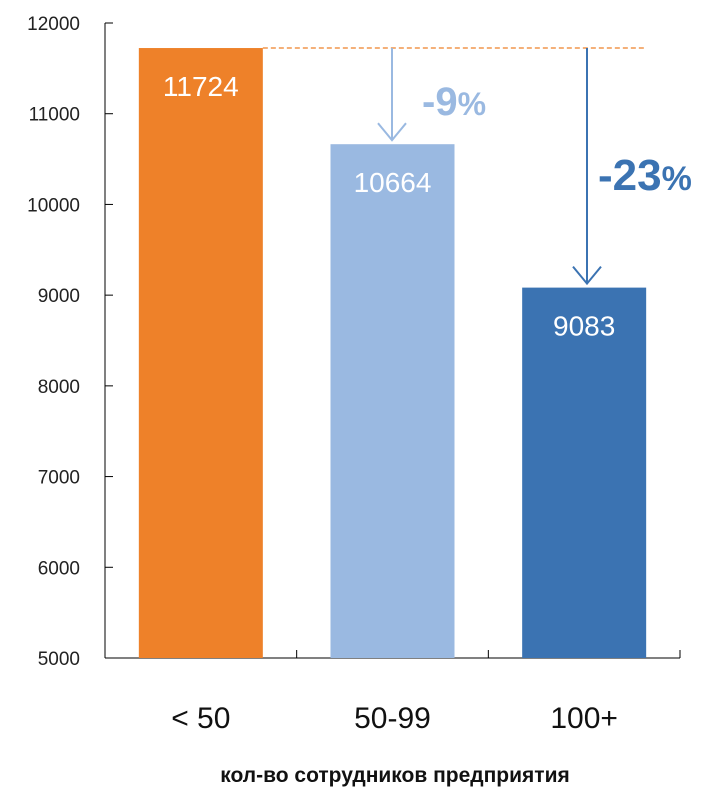 This screenshot has width=719, height=789. What do you see at coordinates (59, 568) in the screenshot?
I see `y-tick-label: 6000` at bounding box center [59, 568].